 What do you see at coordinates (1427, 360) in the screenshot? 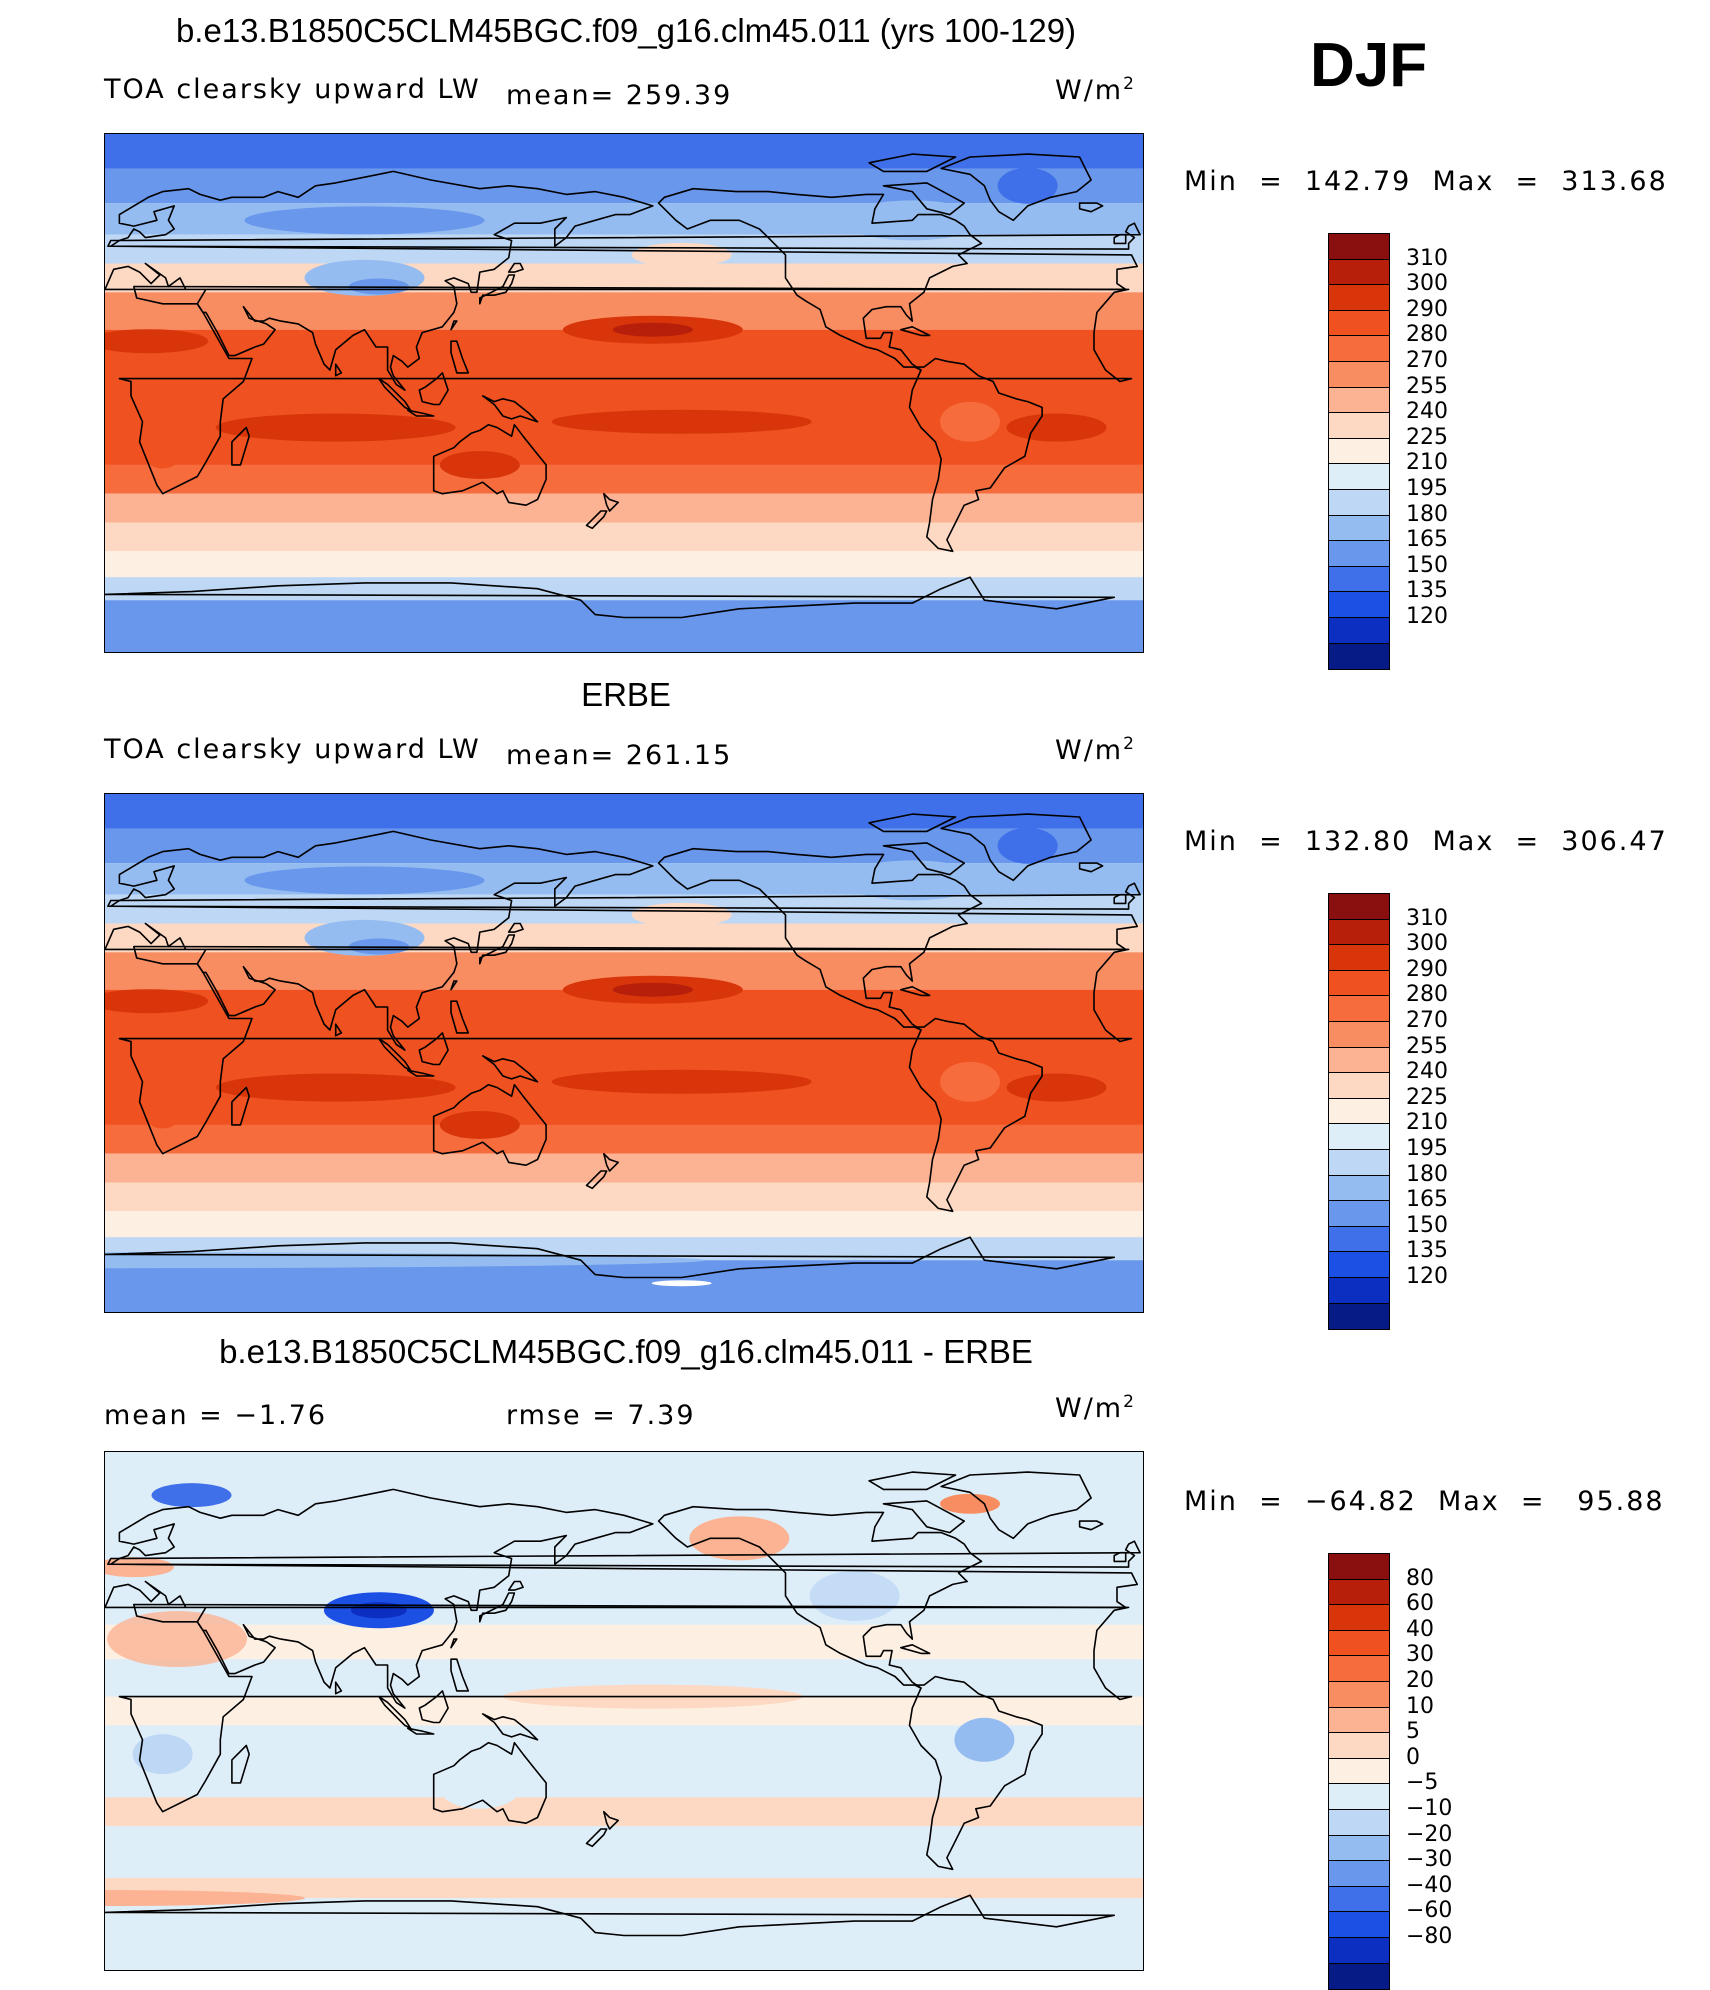
I see `colorbar-label: 270` at bounding box center [1427, 360].